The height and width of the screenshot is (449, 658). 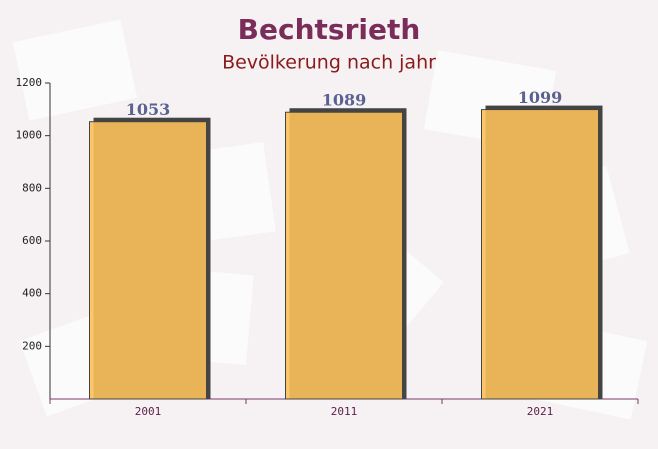 What do you see at coordinates (540, 411) in the screenshot?
I see `x-tick-label: 2021` at bounding box center [540, 411].